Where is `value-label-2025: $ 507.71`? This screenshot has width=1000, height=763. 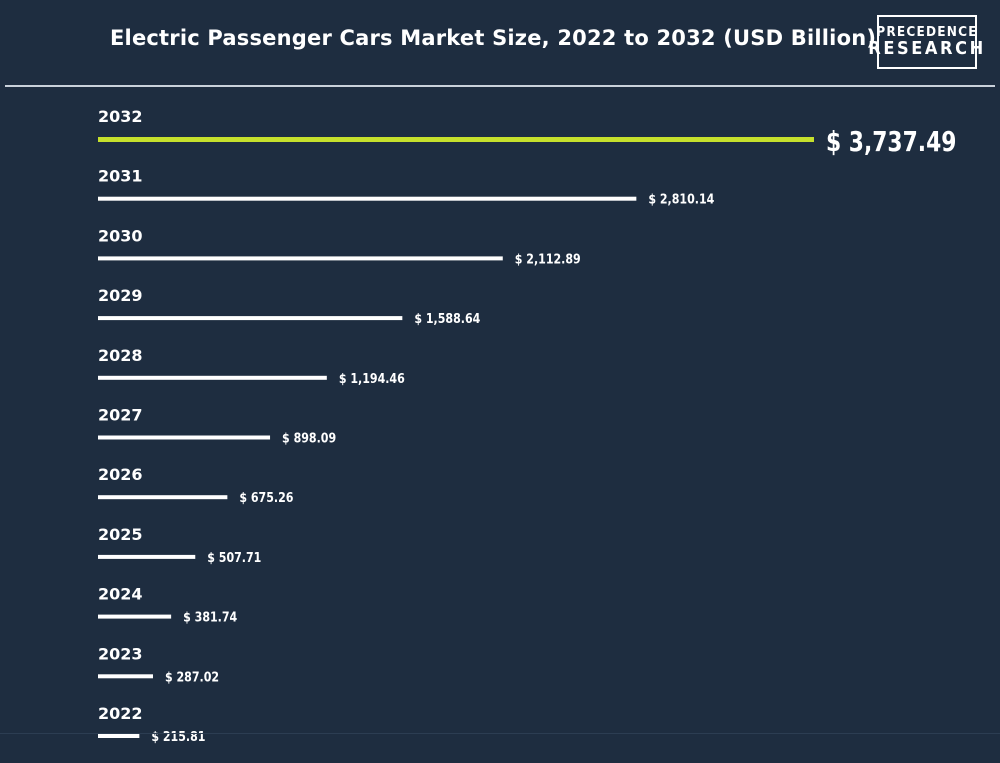
value-label-2025: $ 507.71 is located at coordinates (234, 557).